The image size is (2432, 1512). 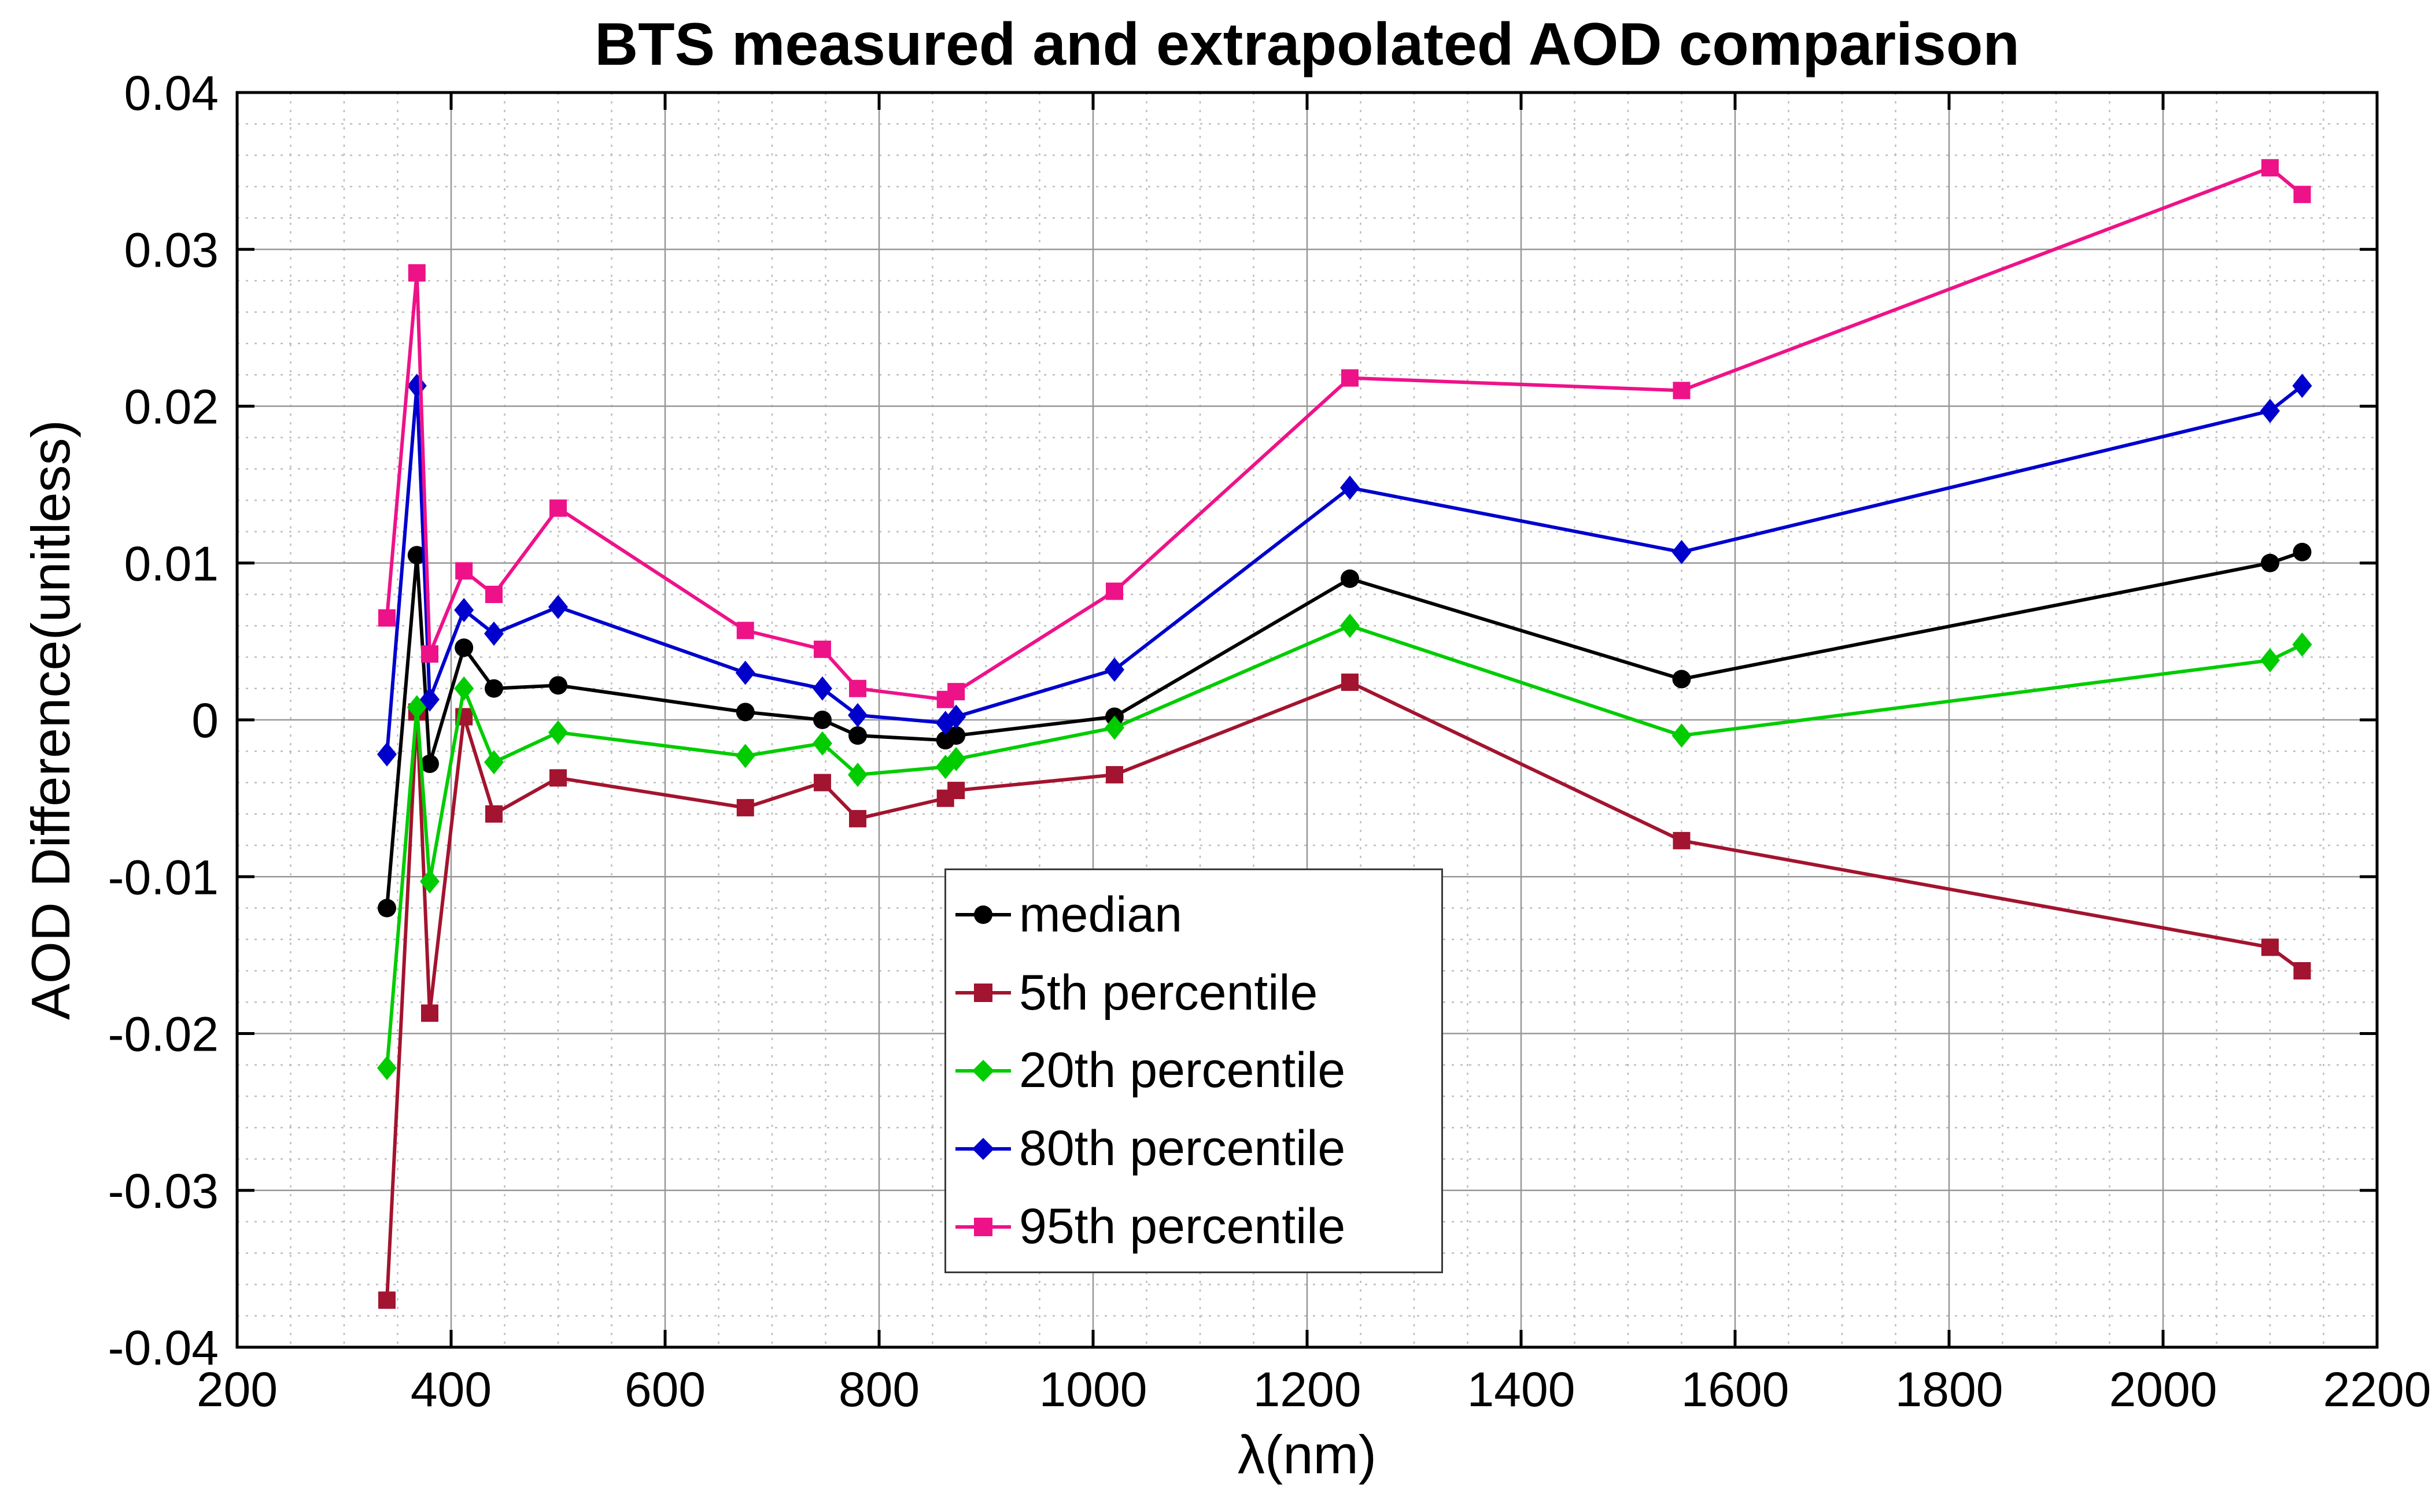 I want to click on x-axis-label: λ(nm), so click(x=1307, y=1454).